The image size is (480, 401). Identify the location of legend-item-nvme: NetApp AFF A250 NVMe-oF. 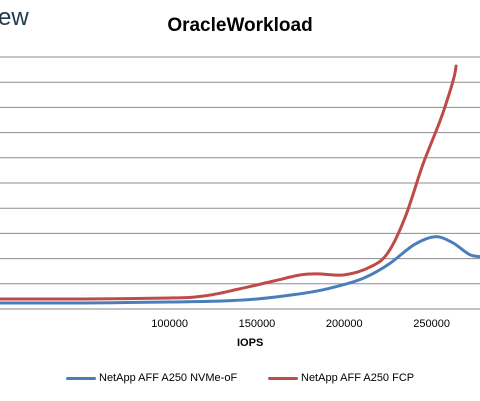
(151, 378).